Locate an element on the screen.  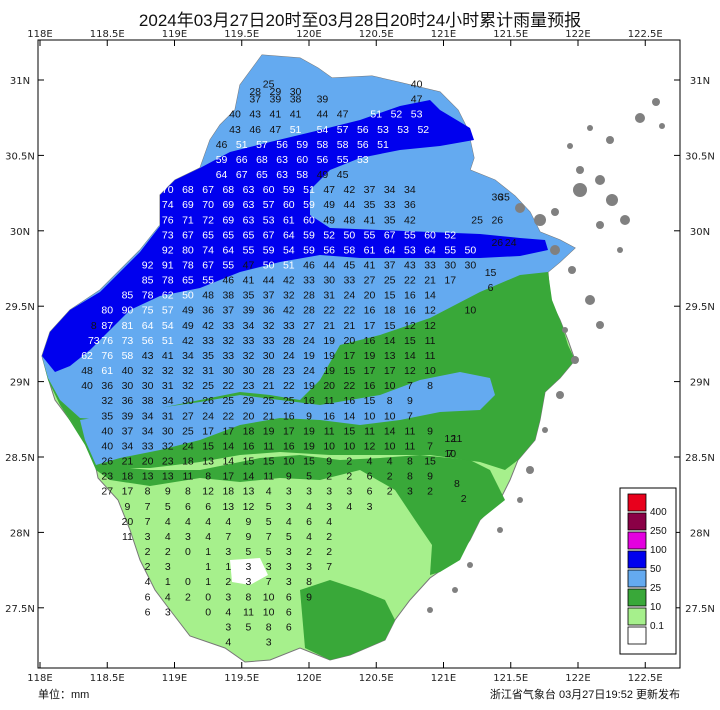
rainfall-value: 11 is located at coordinates (409, 446).